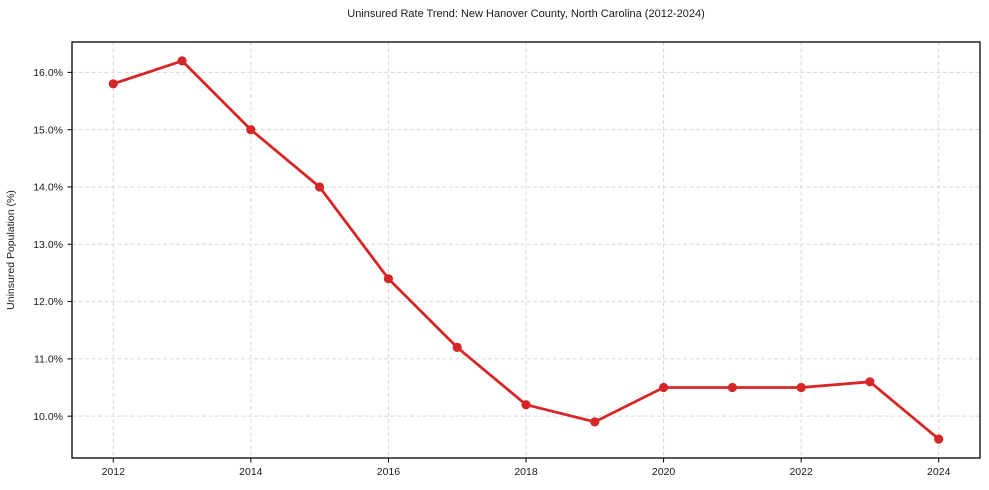  Describe the element at coordinates (801, 472) in the screenshot. I see `x-tick-label: 2022` at that location.